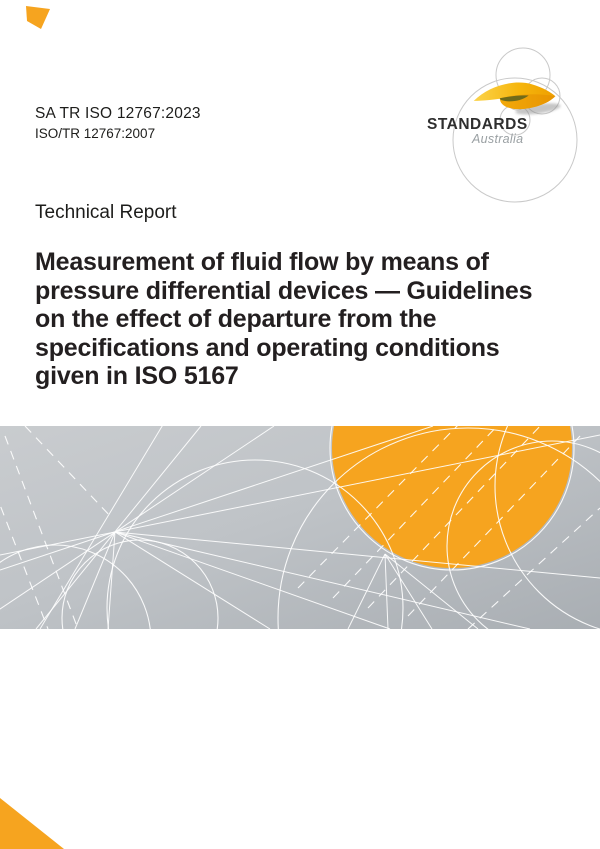 This screenshot has width=600, height=849. Describe the element at coordinates (236, 319) in the screenshot. I see `title-line: on the effect of departure from the` at that location.